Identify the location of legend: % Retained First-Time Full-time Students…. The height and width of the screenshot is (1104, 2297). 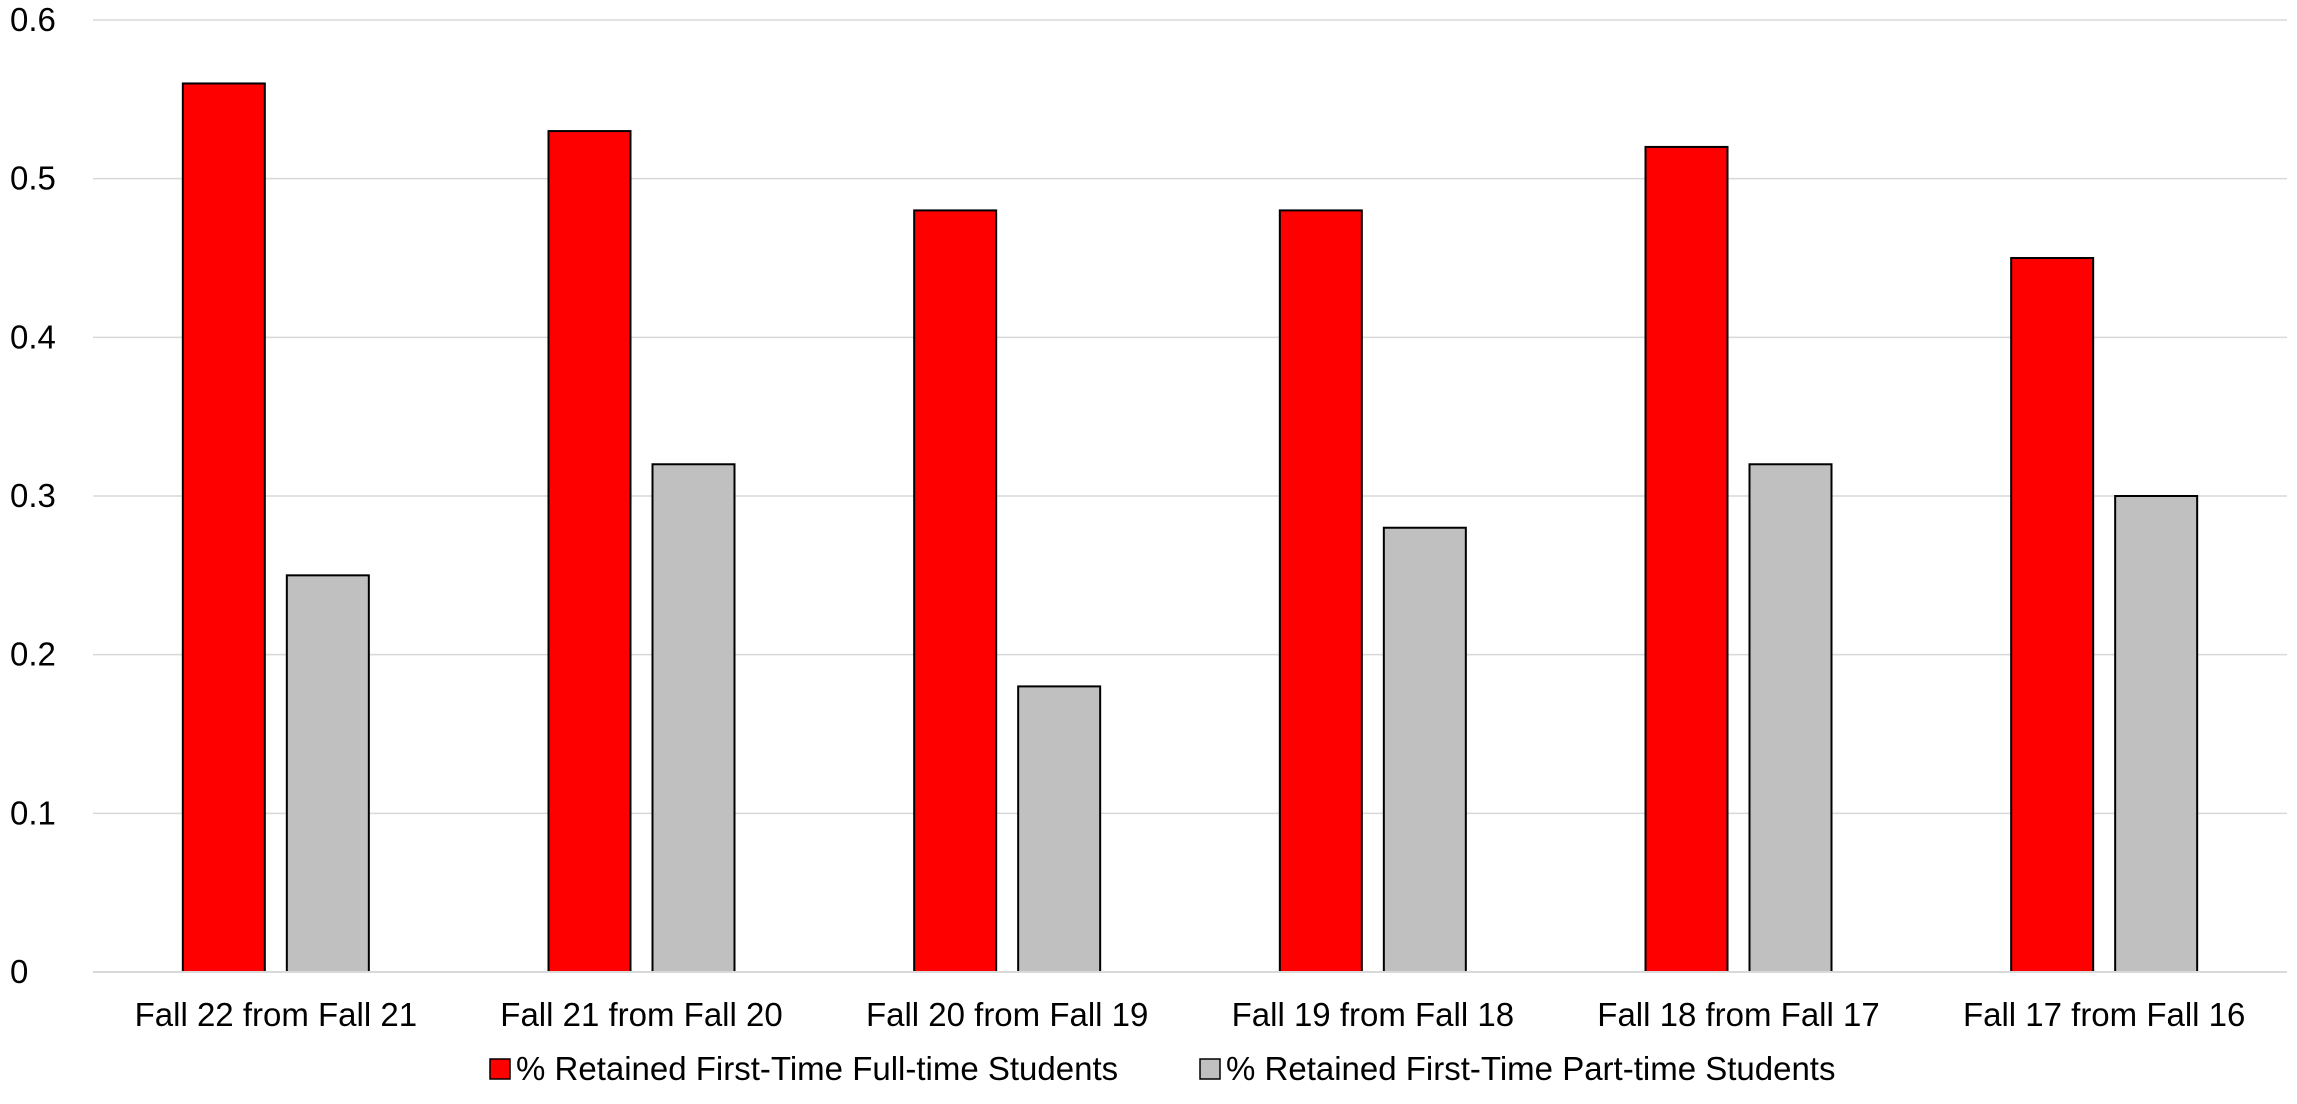
(1162, 1068).